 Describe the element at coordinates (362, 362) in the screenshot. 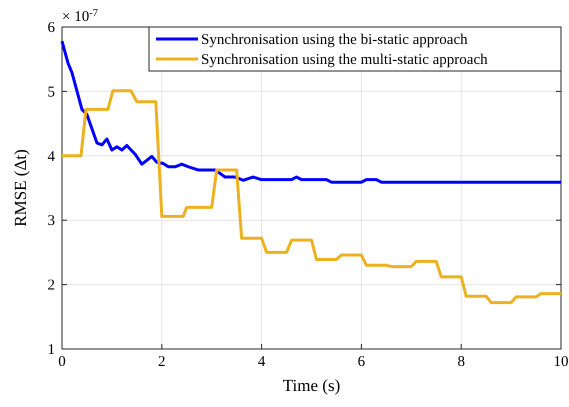

I see `x-tick-label: 6` at that location.